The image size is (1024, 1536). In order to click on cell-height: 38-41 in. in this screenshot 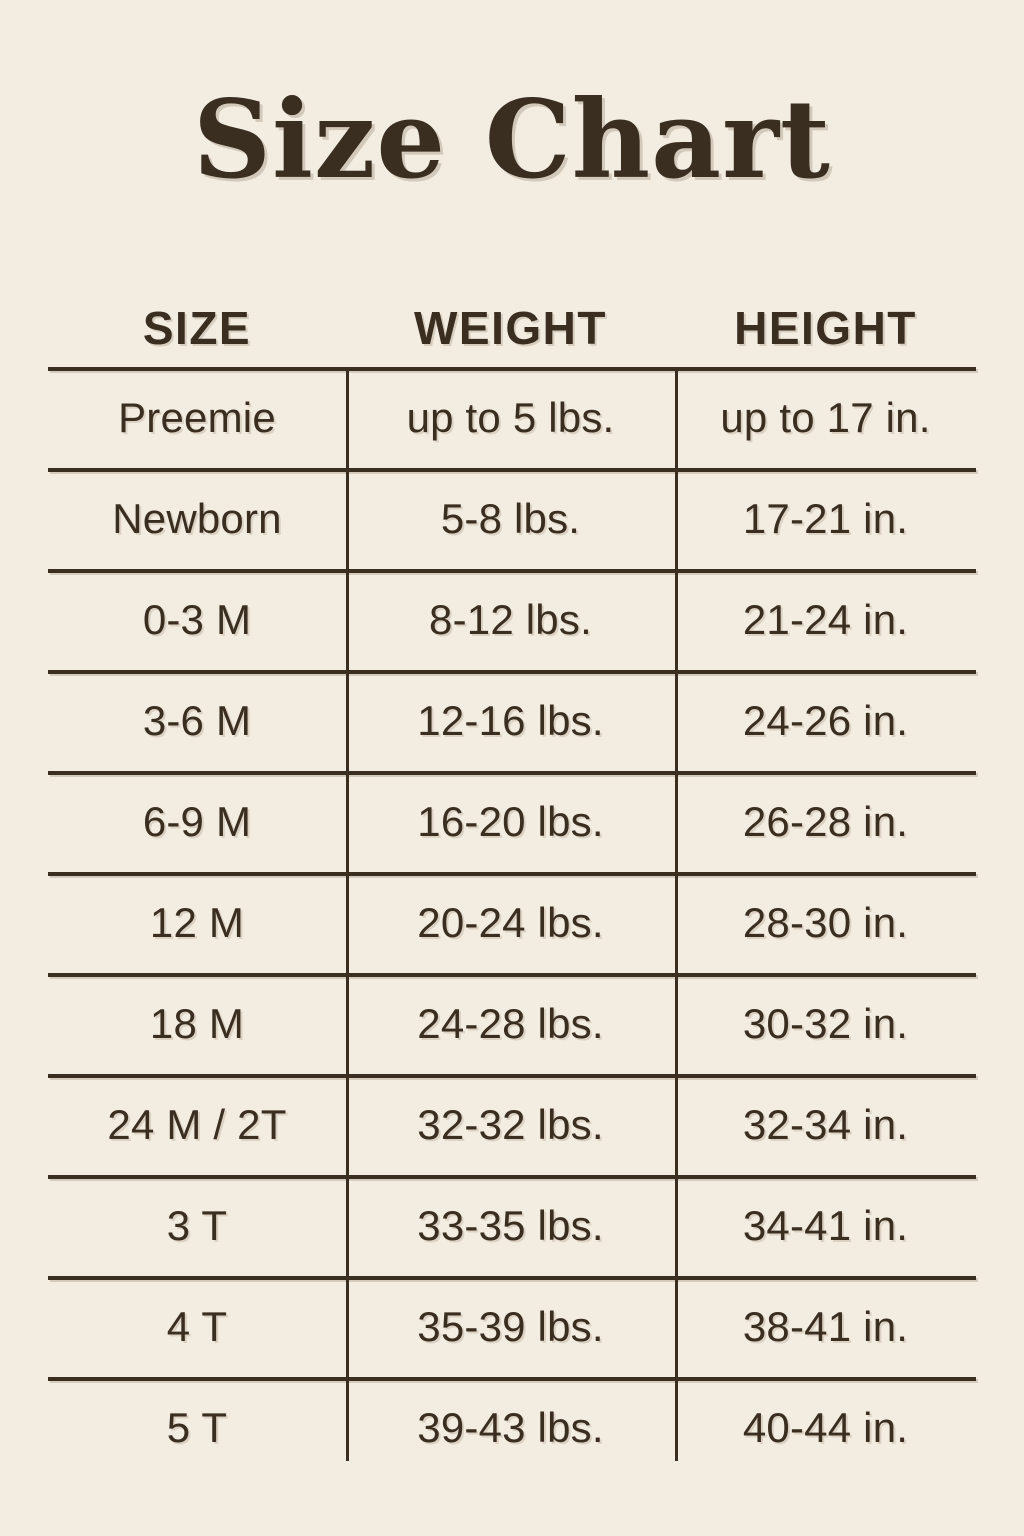, I will do `click(825, 1326)`.